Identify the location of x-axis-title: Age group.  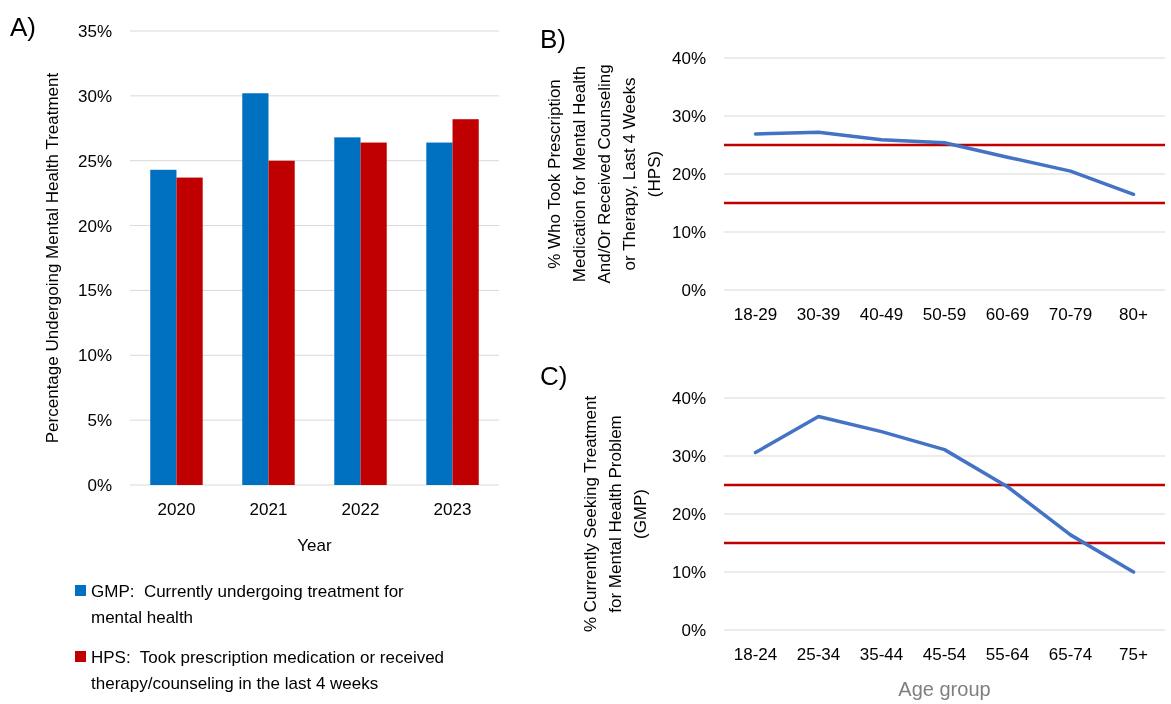
(944, 689).